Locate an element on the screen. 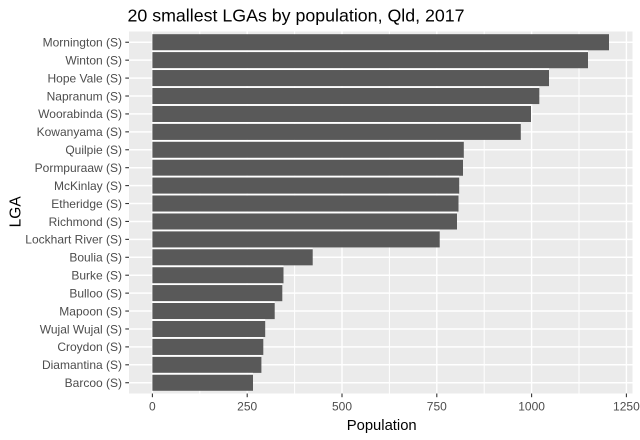 The height and width of the screenshot is (440, 640). svg-text: LGA is located at coordinates (15, 212).